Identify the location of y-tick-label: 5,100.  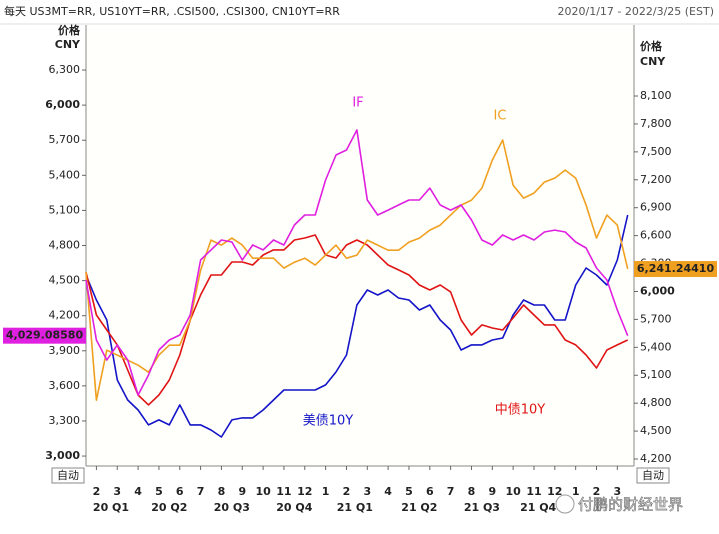
(65, 209).